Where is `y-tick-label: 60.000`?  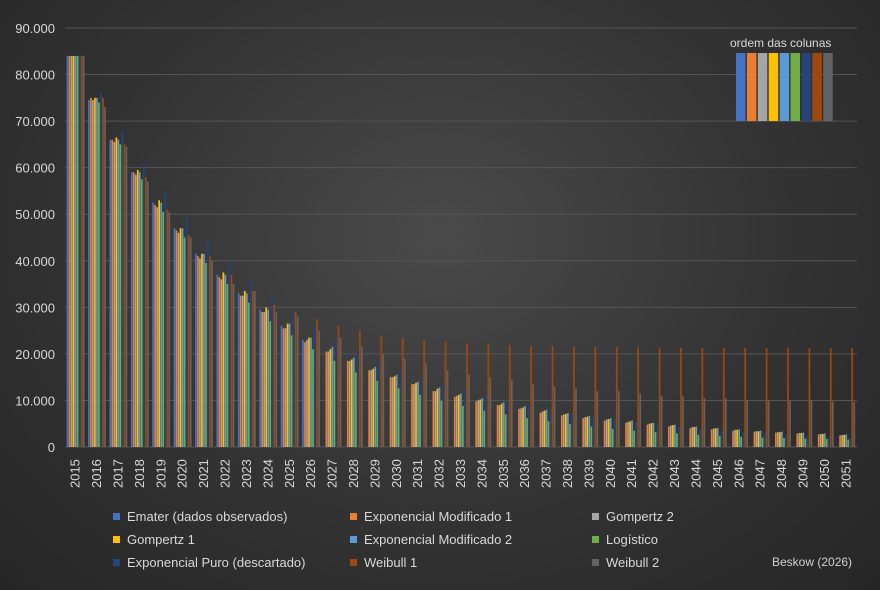
y-tick-label: 60.000 is located at coordinates (35, 168).